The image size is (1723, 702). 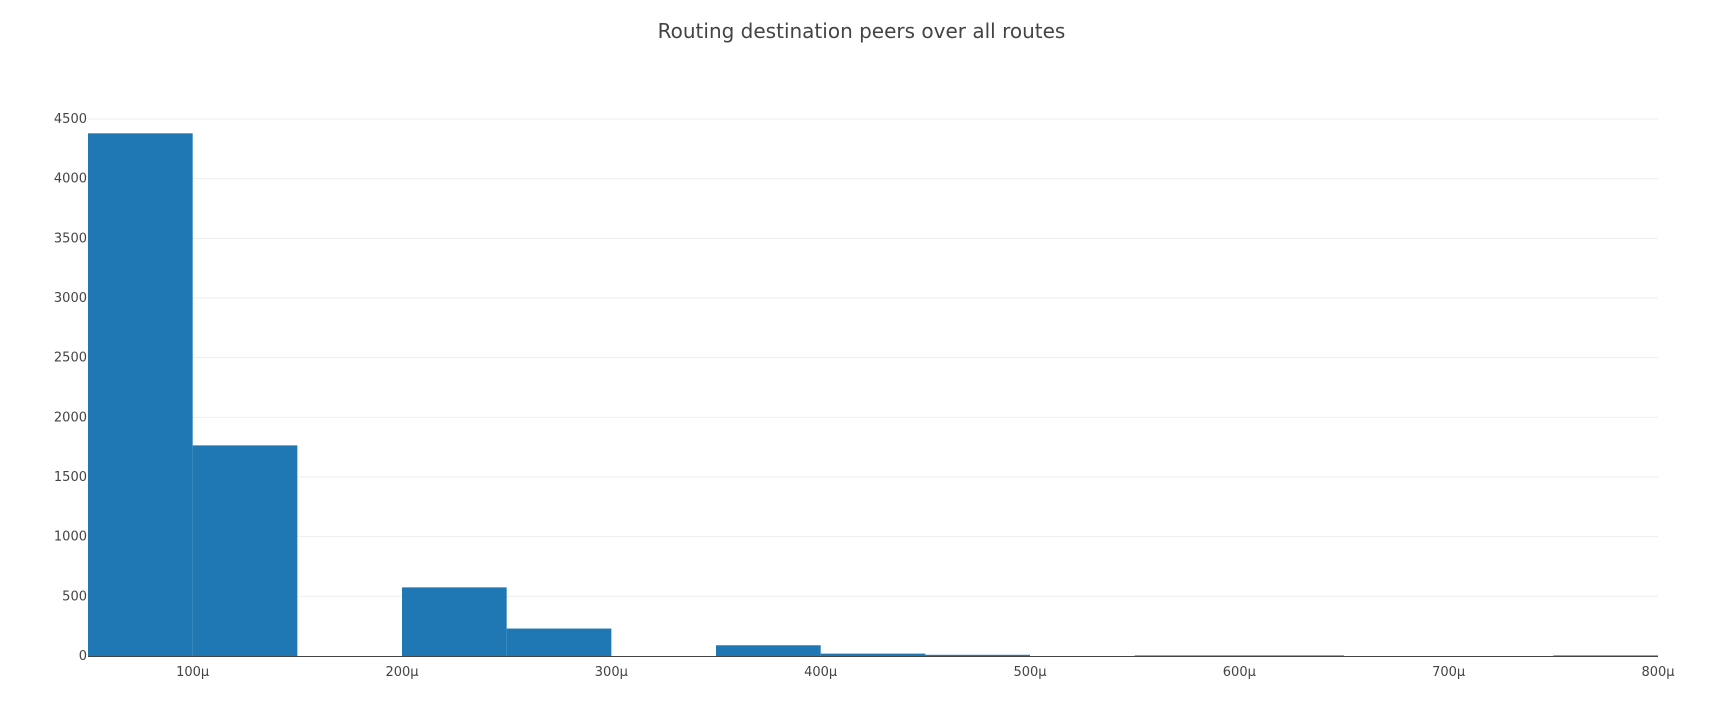 I want to click on x-tick-label: 400μ, so click(x=820, y=672).